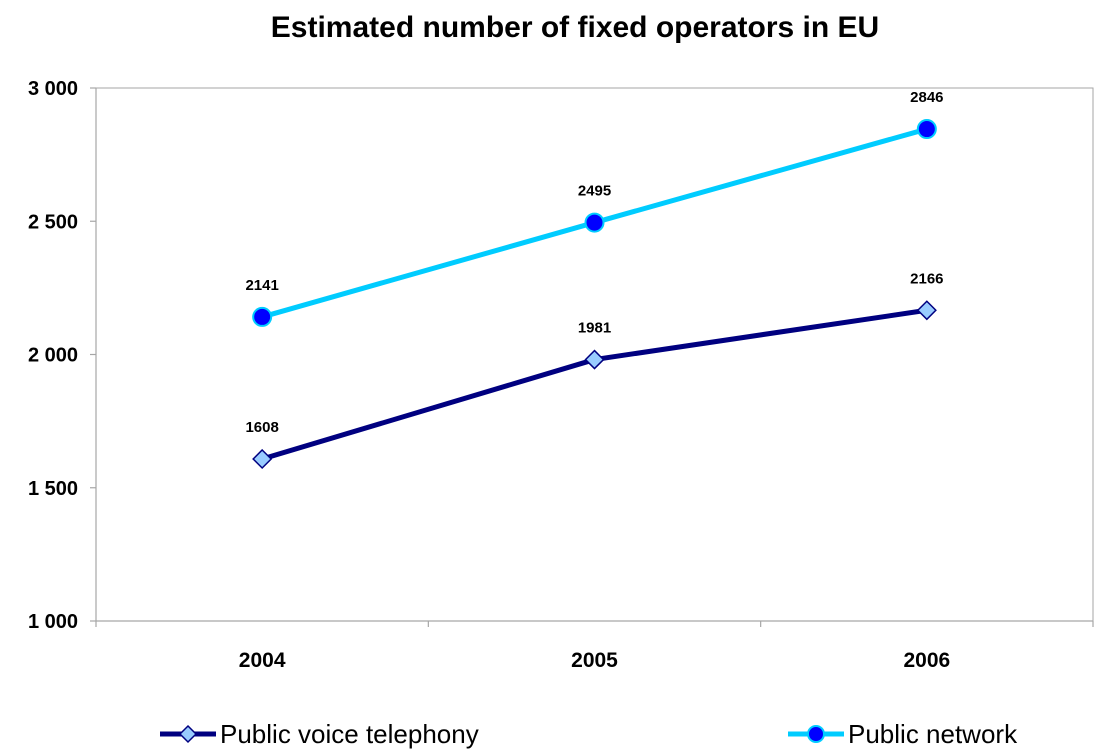 The height and width of the screenshot is (749, 1094). I want to click on legend-item: Public voice telephony, so click(319, 734).